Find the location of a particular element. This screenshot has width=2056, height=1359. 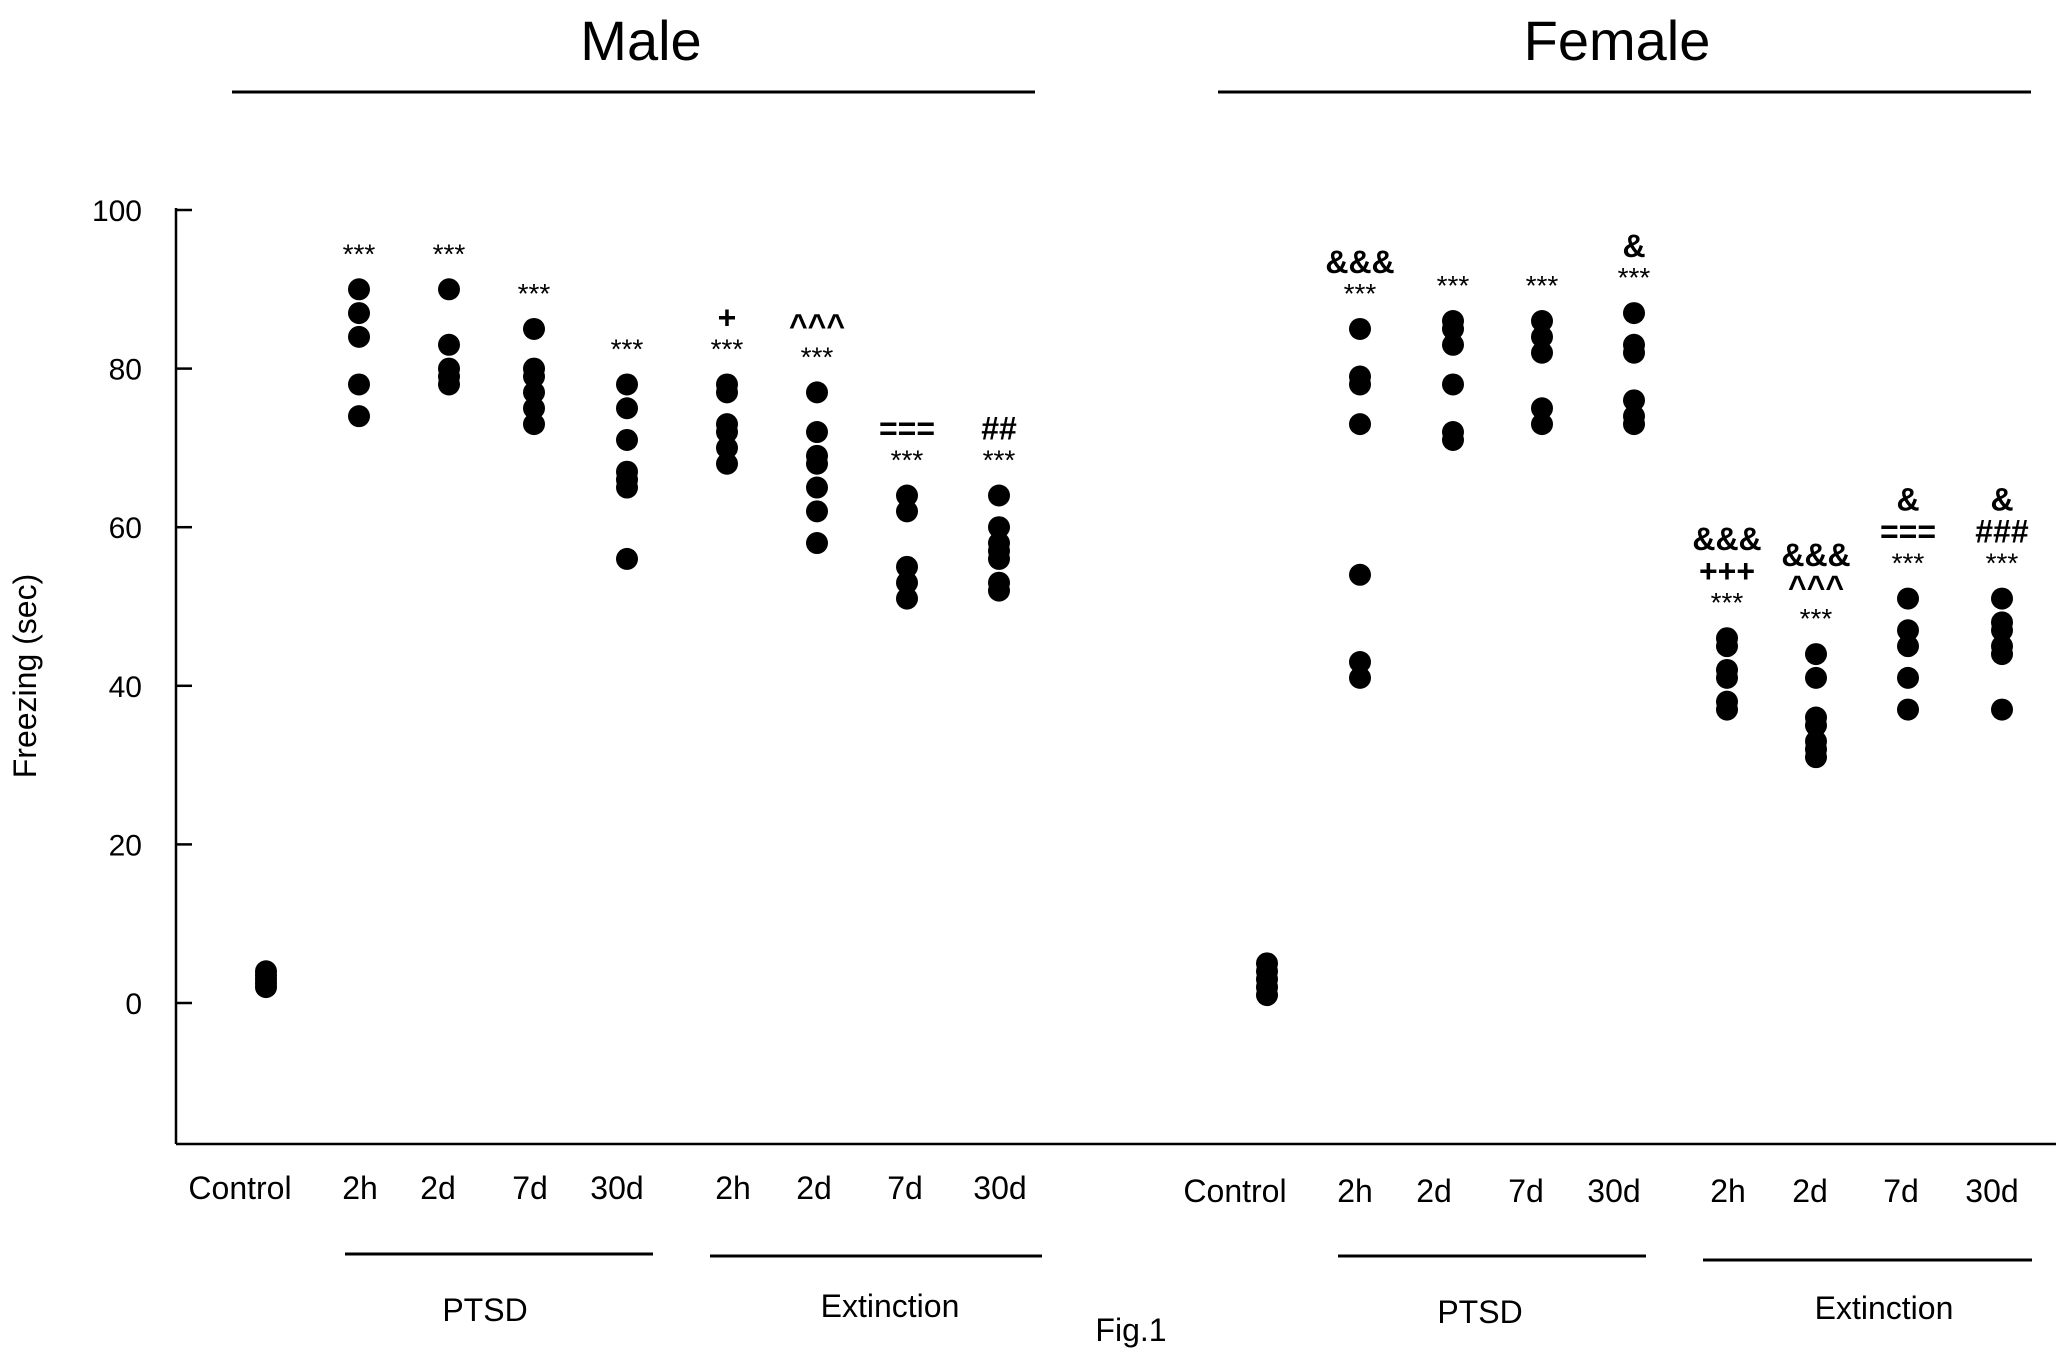

category-label-male-6: 2d is located at coordinates (814, 1188).